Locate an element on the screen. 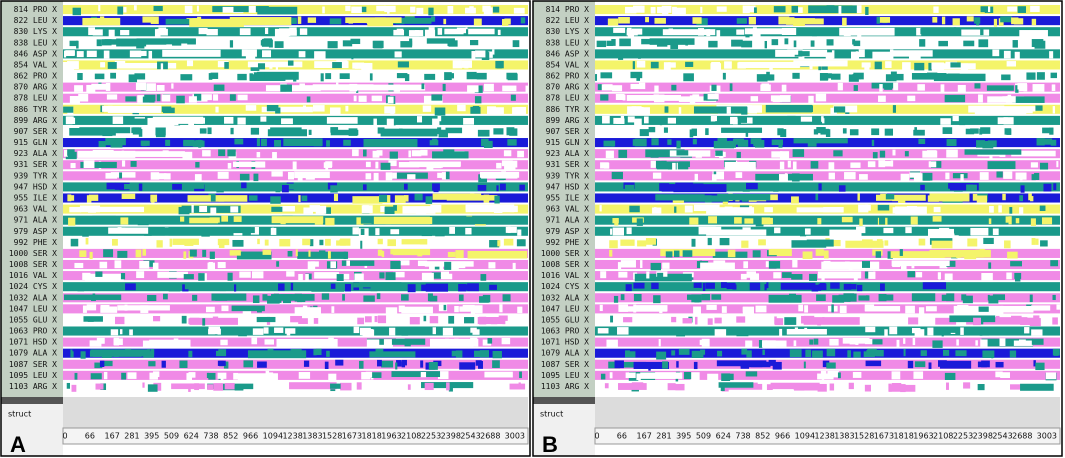 The image size is (1065, 458). residue-label: 1103 ARG X is located at coordinates (565, 386).